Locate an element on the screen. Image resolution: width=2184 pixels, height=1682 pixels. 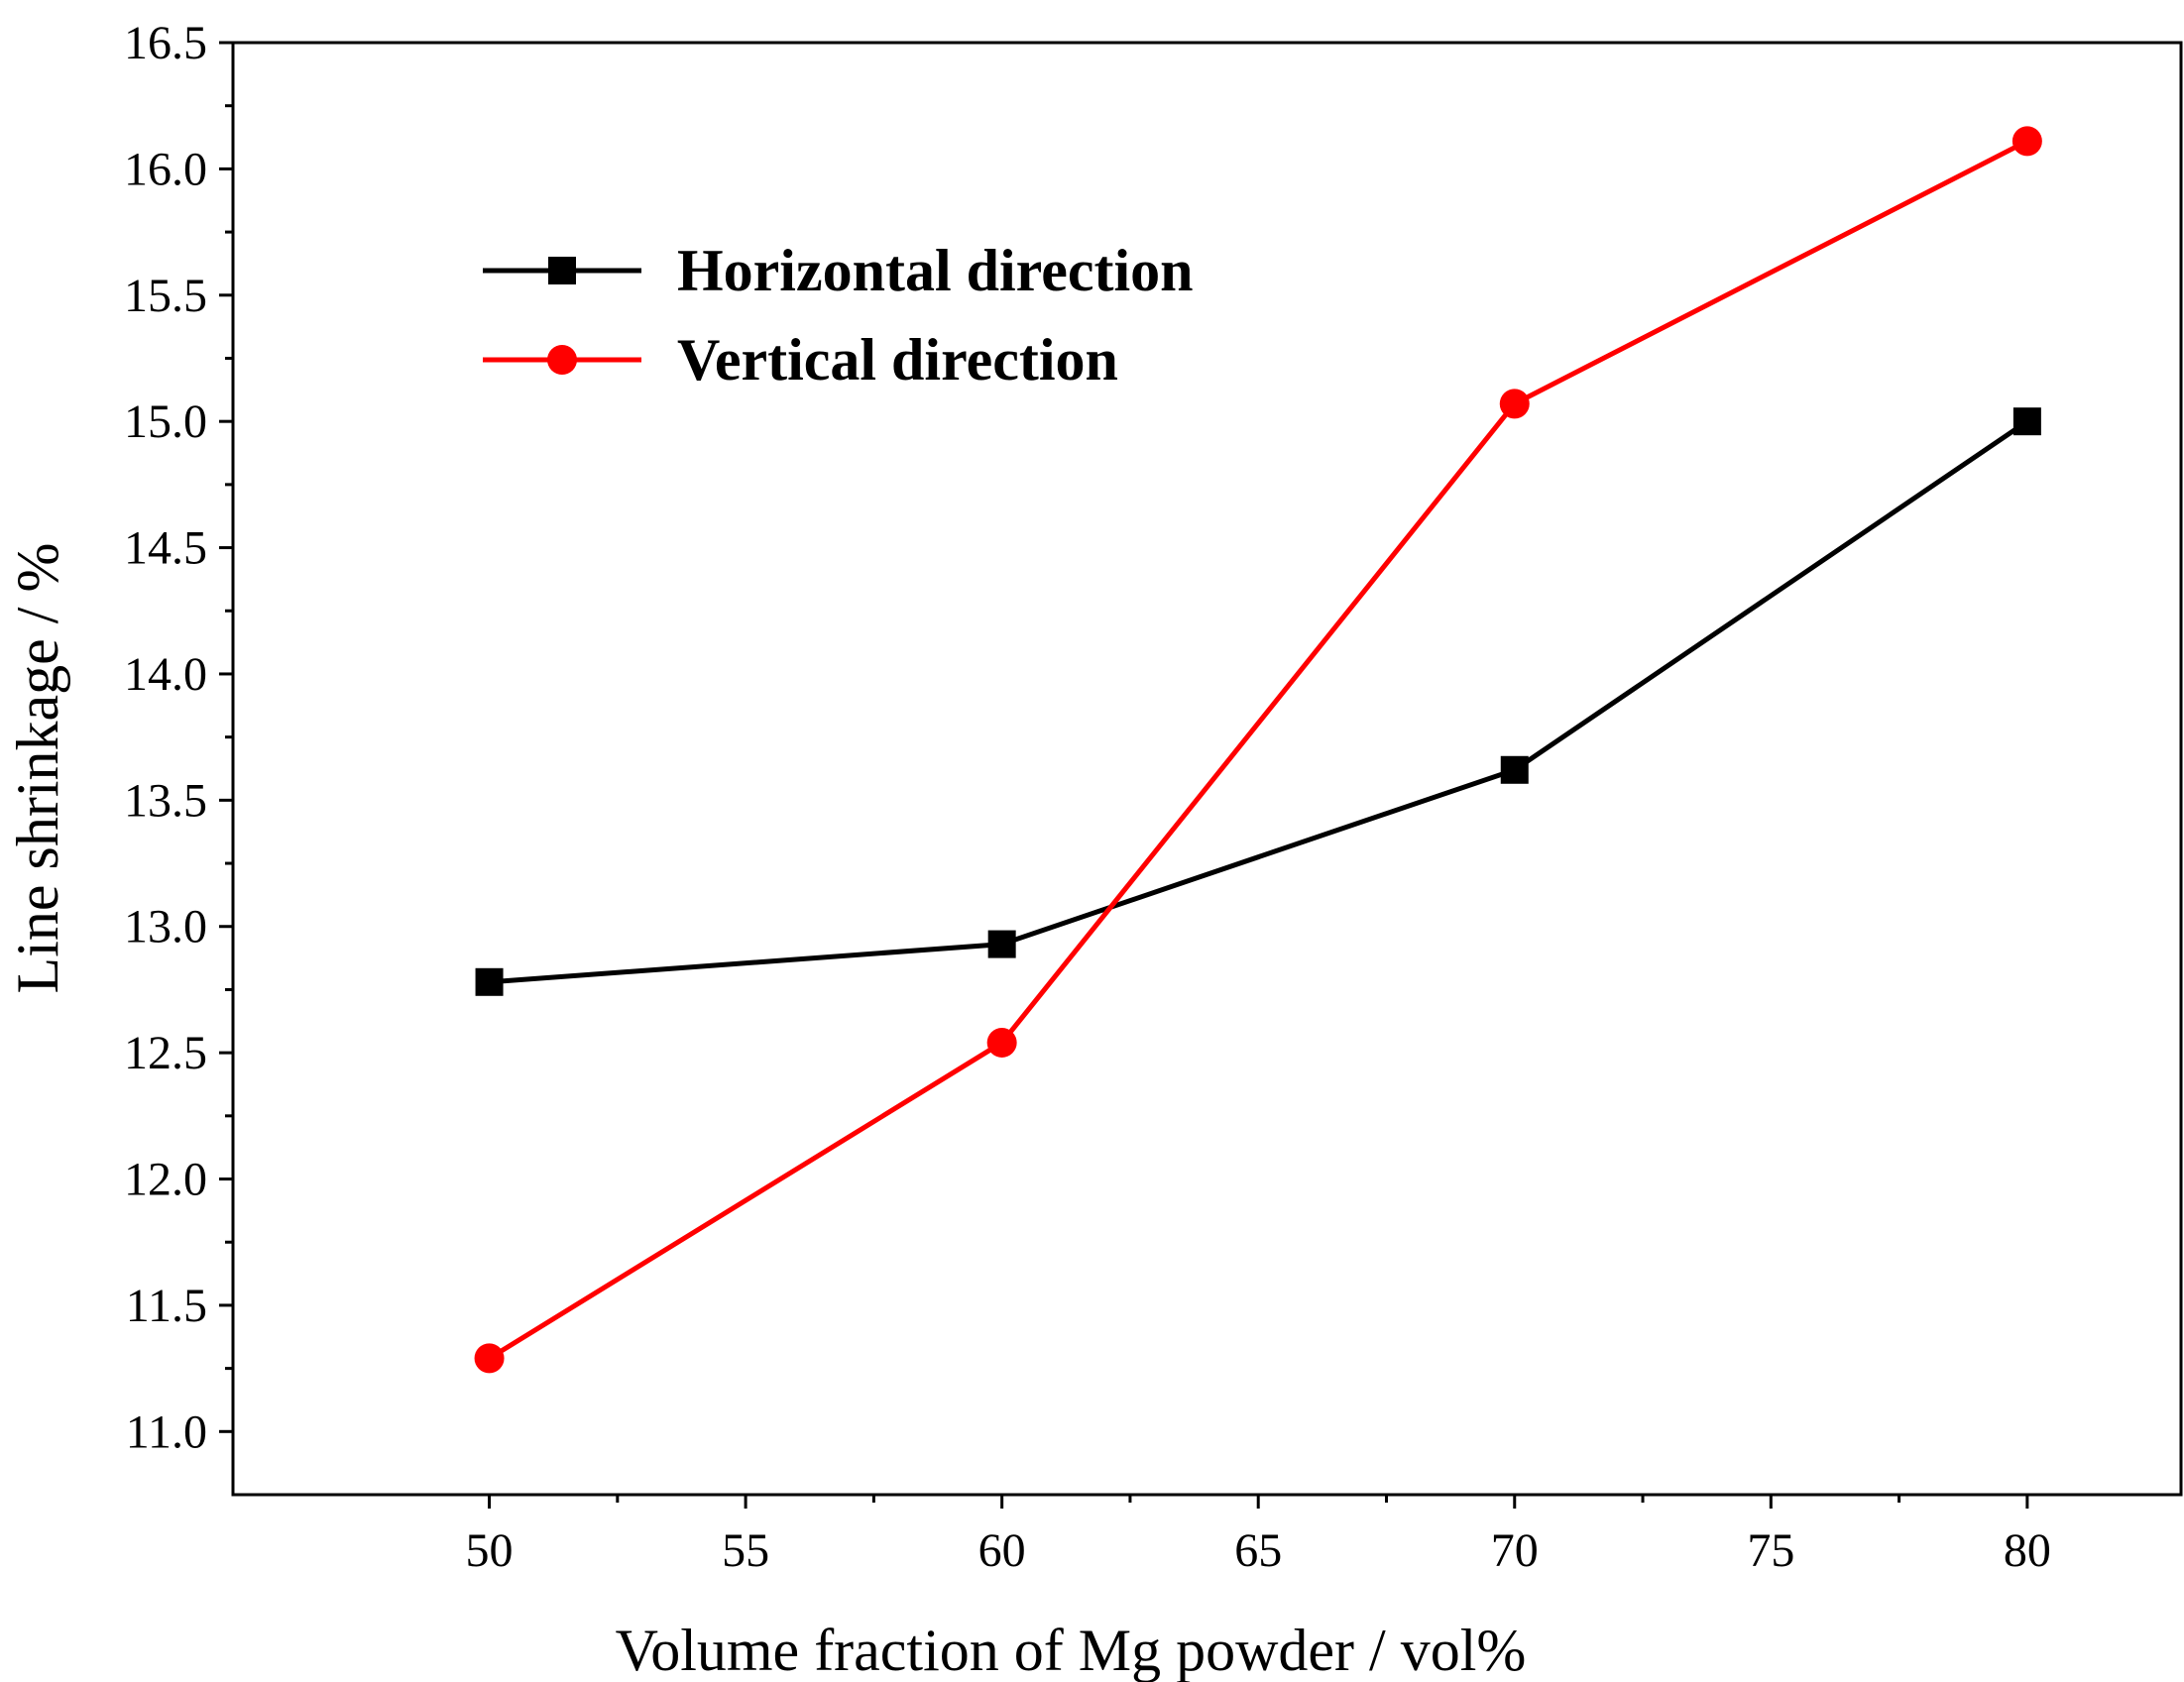
y-axis-title: Line shrinkage / % is located at coordinates (37, 768).